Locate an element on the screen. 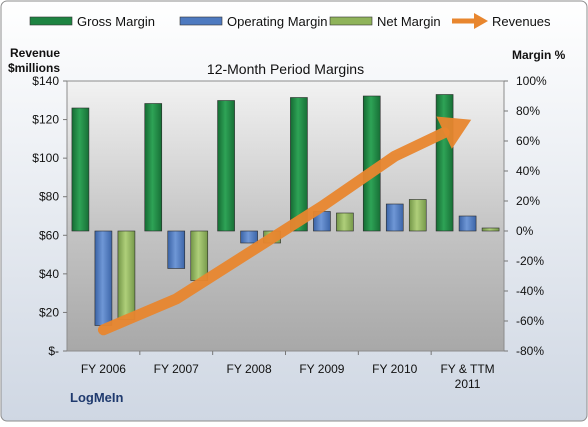 This screenshot has height=427, width=588. left-axis-label: Revenue is located at coordinates (35, 53).